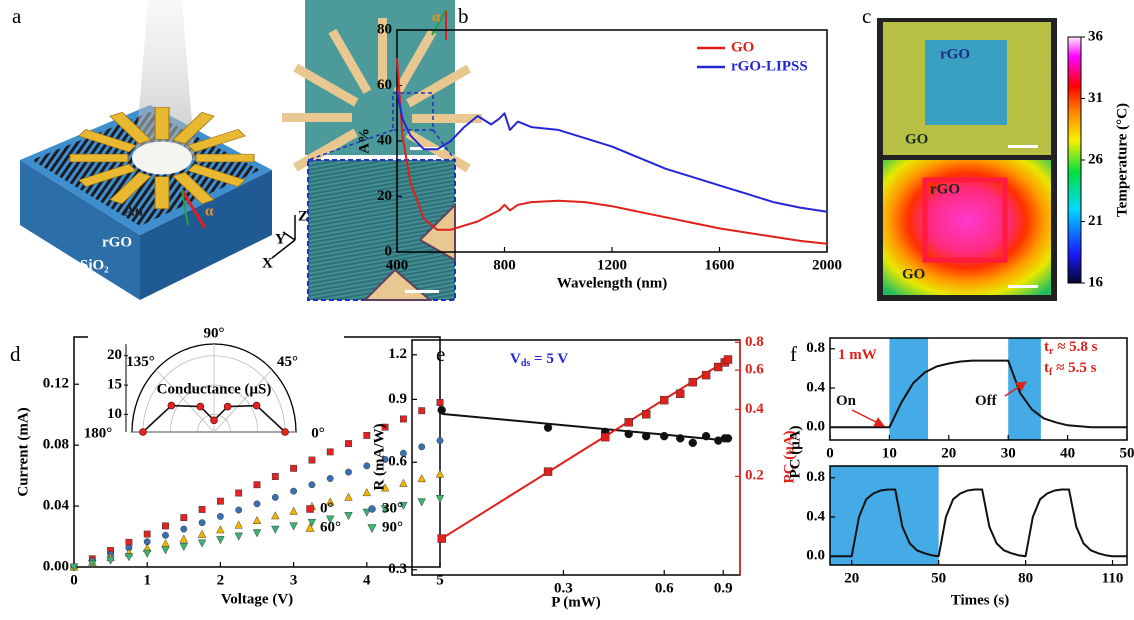 The height and width of the screenshot is (620, 1134). Describe the element at coordinates (88, 289) in the screenshot. I see `image-label: Si` at that location.